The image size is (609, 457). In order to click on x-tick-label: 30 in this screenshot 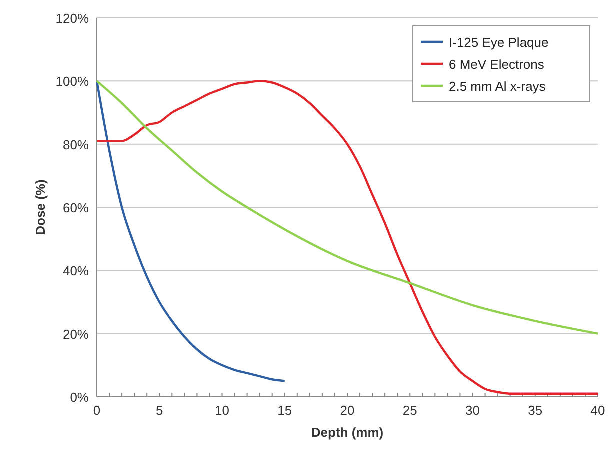, I will do `click(473, 410)`.